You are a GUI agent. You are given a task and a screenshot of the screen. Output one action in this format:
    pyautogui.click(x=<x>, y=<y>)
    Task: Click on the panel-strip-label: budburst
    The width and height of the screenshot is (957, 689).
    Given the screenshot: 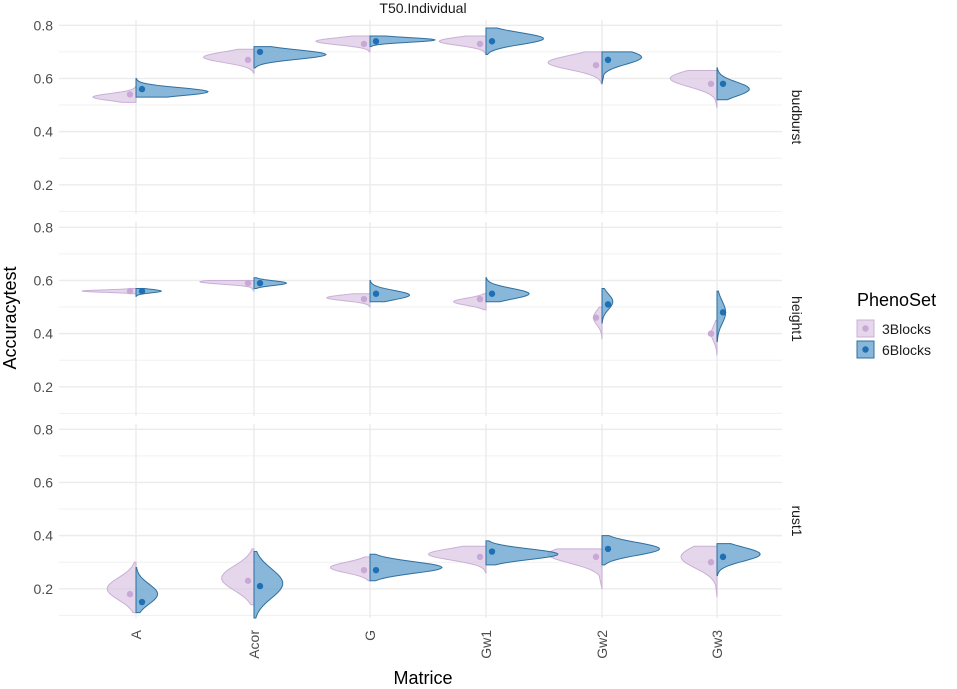 What is the action you would take?
    pyautogui.click(x=797, y=117)
    